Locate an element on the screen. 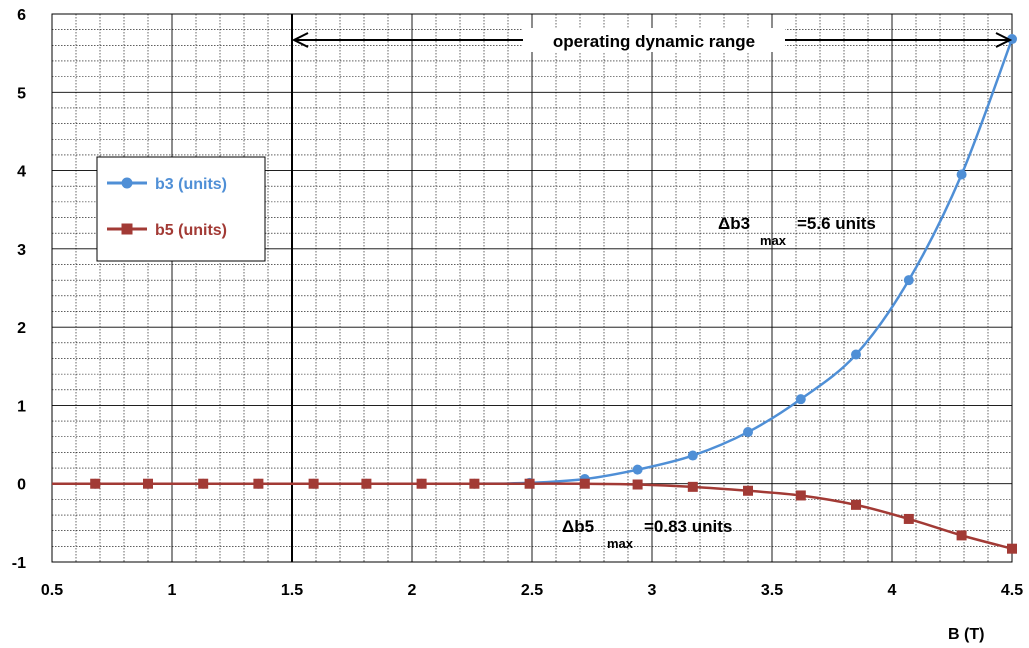 The image size is (1029, 648). b3-annotation-value: =5.6 units is located at coordinates (836, 223).